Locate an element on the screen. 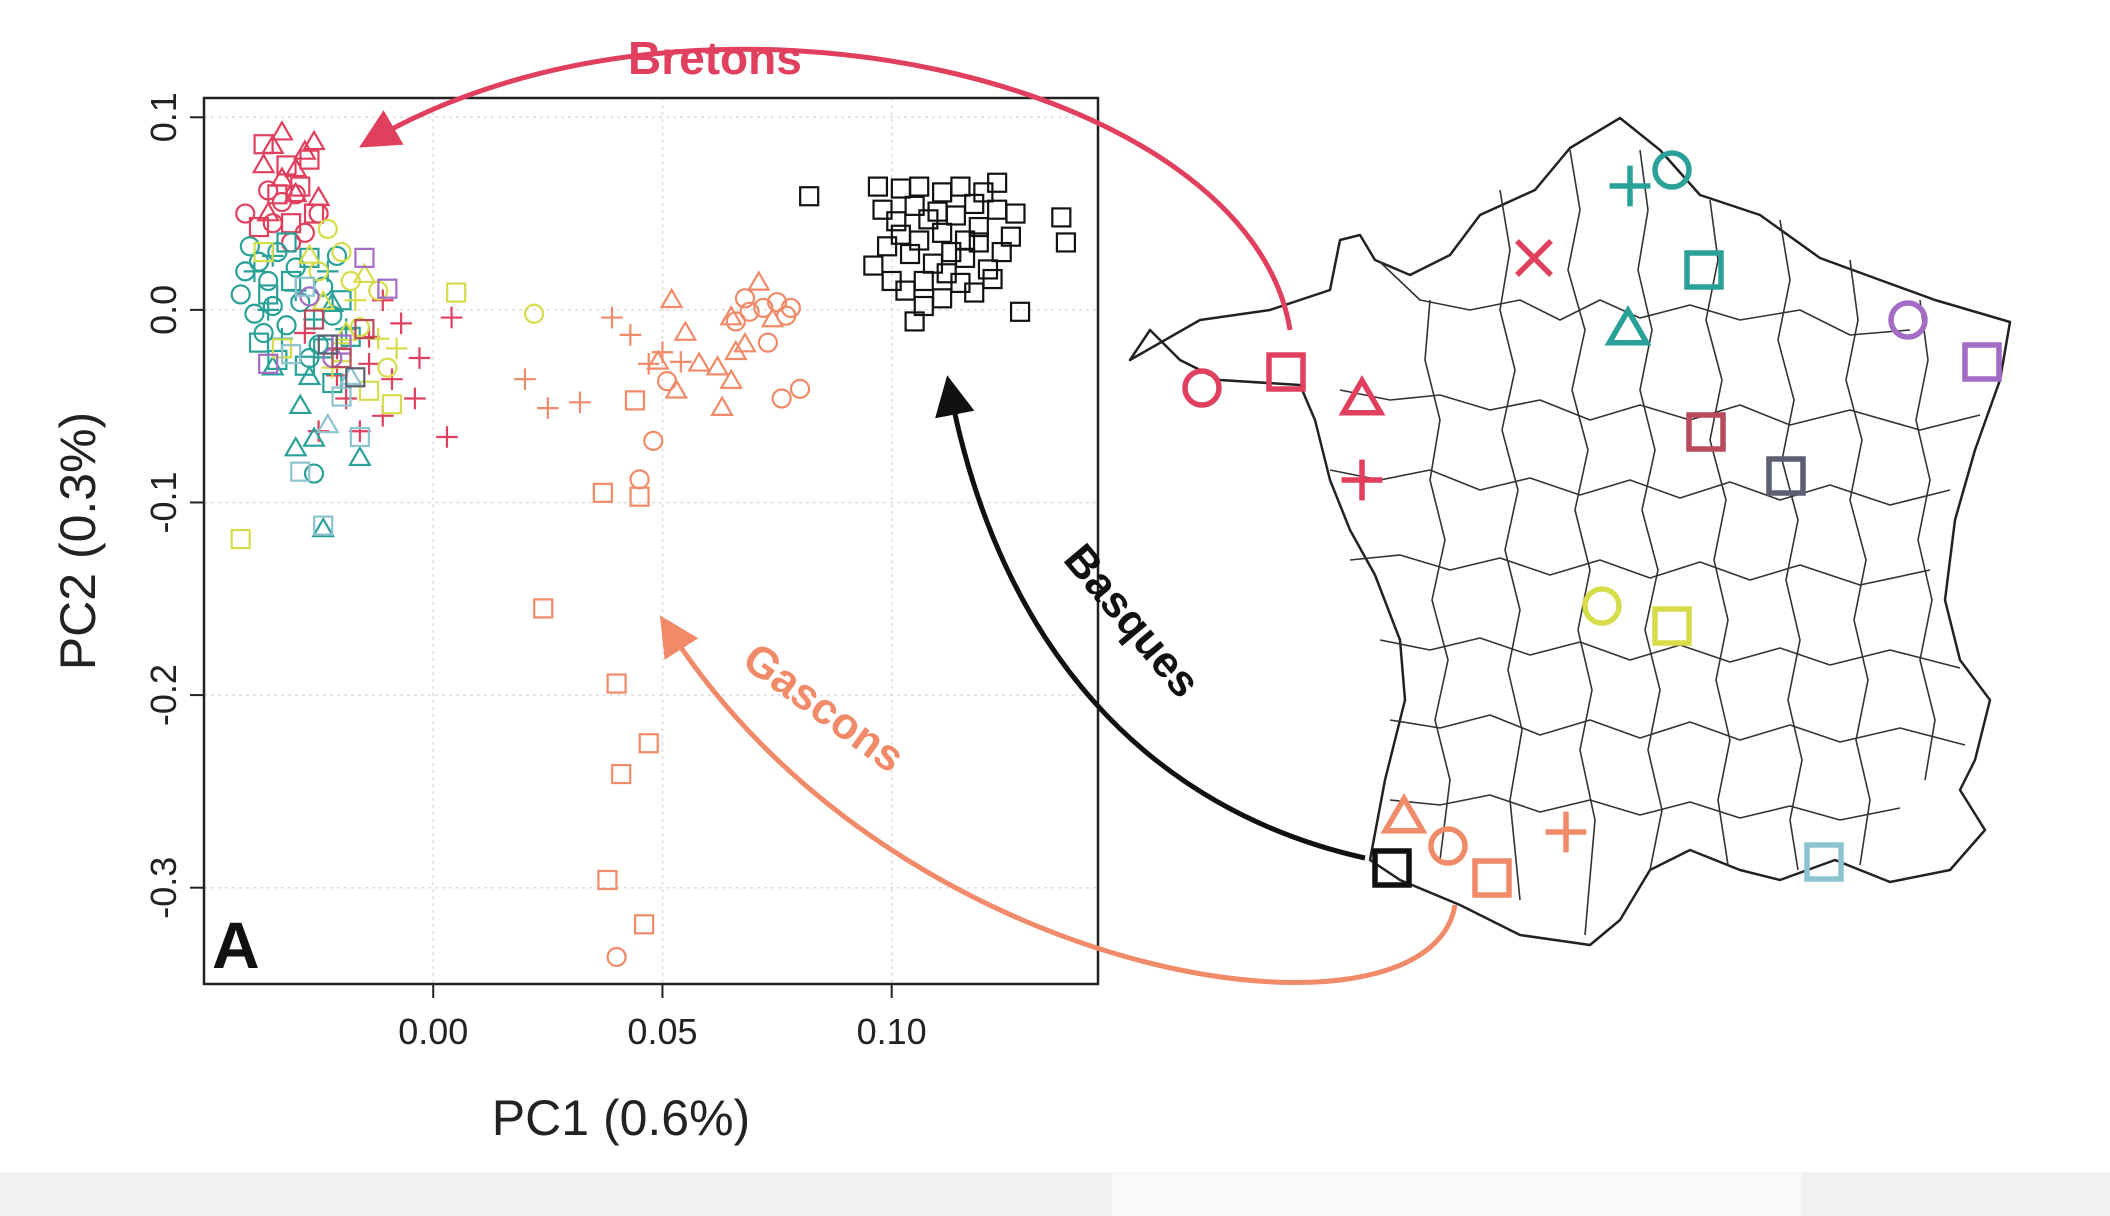  bretons-arrow is located at coordinates (826, 188).